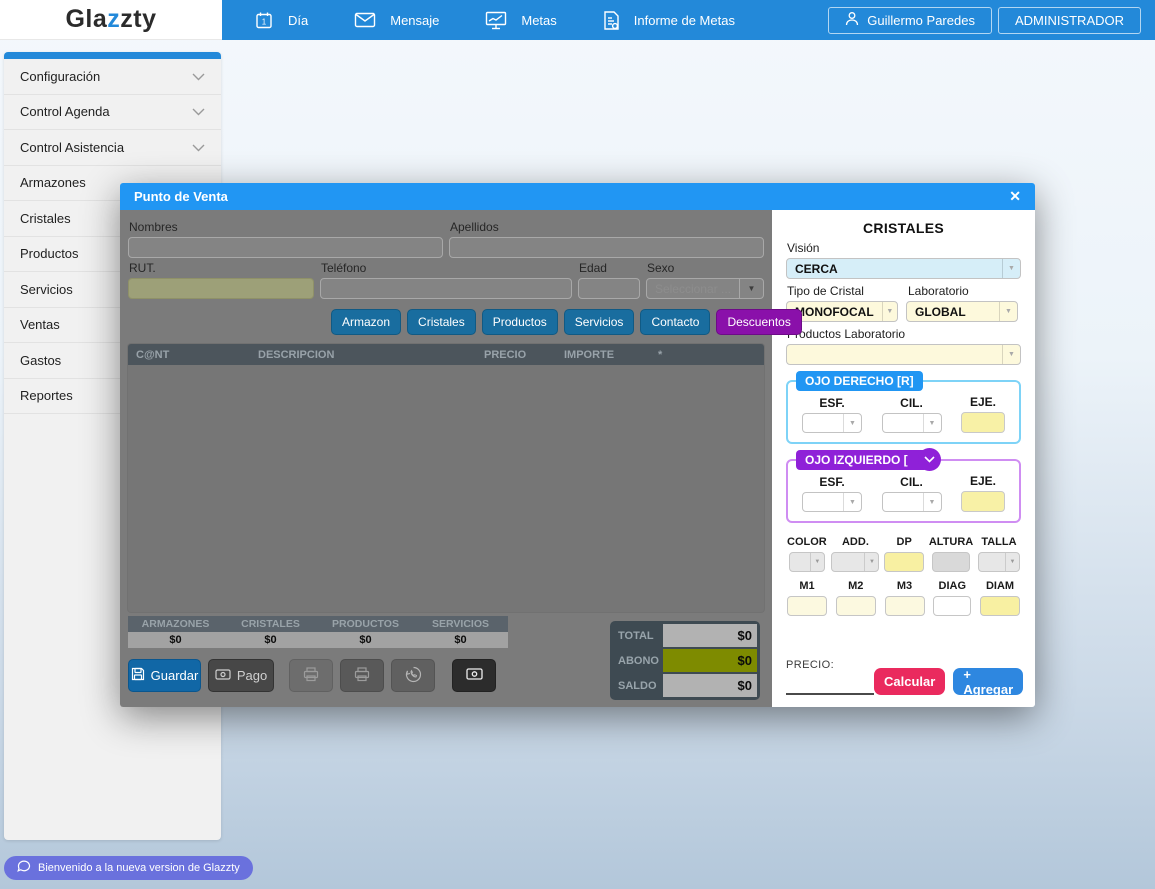 This screenshot has width=1155, height=889. Describe the element at coordinates (138, 675) in the screenshot. I see `floppy-disk-icon` at that location.